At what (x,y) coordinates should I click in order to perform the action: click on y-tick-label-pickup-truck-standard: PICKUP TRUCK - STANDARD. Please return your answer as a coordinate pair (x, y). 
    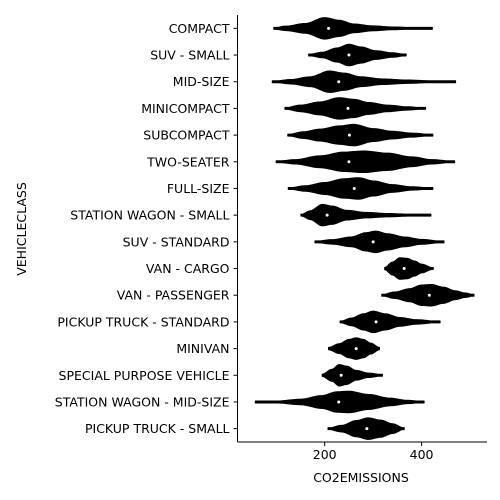
    Looking at the image, I should click on (143, 321).